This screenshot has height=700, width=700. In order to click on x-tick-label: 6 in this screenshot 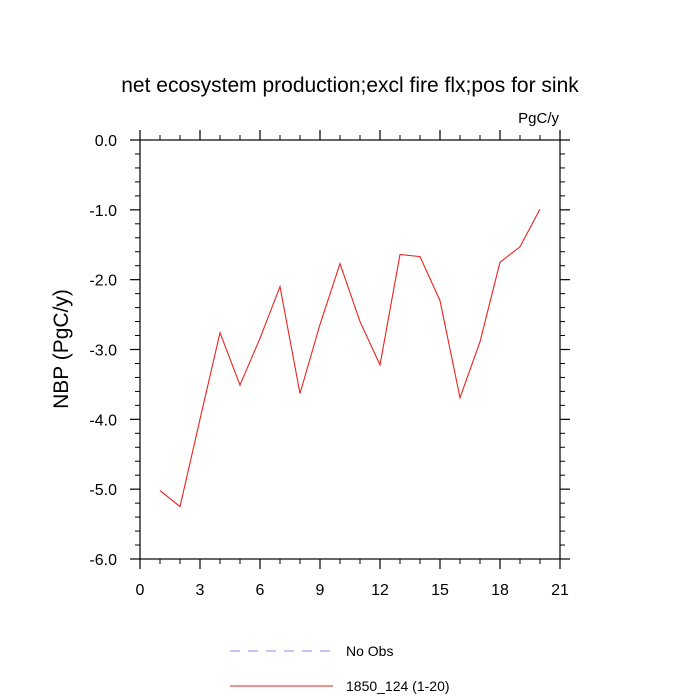, I will do `click(260, 590)`.